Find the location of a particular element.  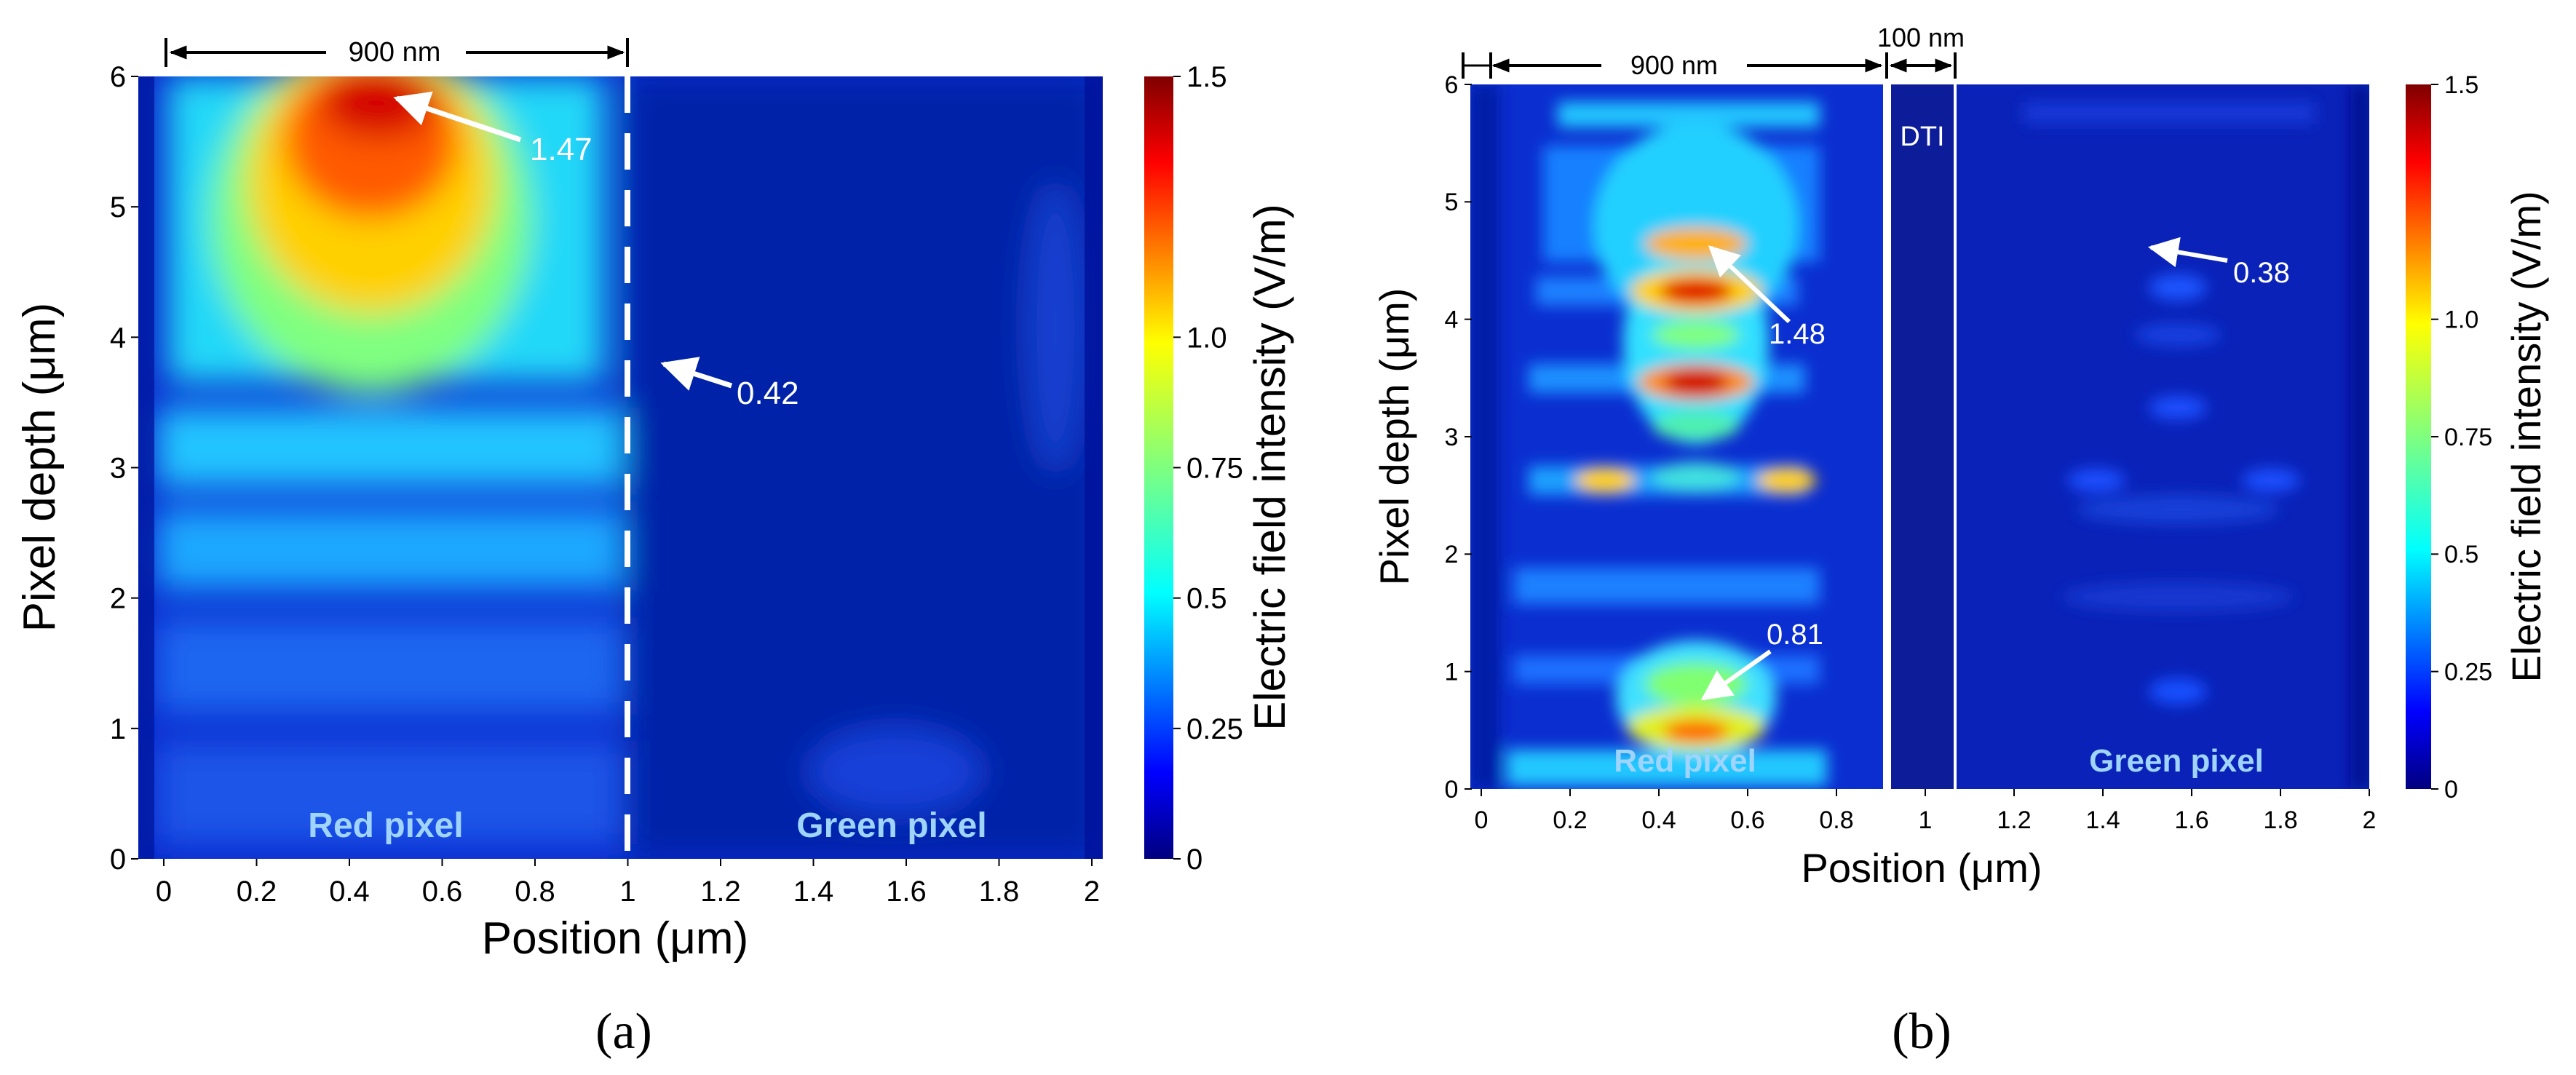

panel-label-a: (a) is located at coordinates (623, 1032).